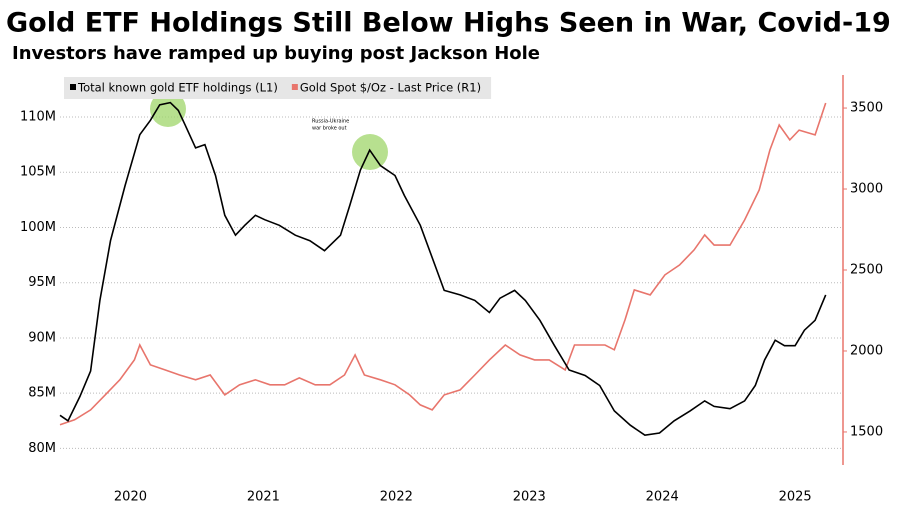 Image resolution: width=900 pixels, height=510 pixels. What do you see at coordinates (263, 497) in the screenshot?
I see `x-tick-label: 2021` at bounding box center [263, 497].